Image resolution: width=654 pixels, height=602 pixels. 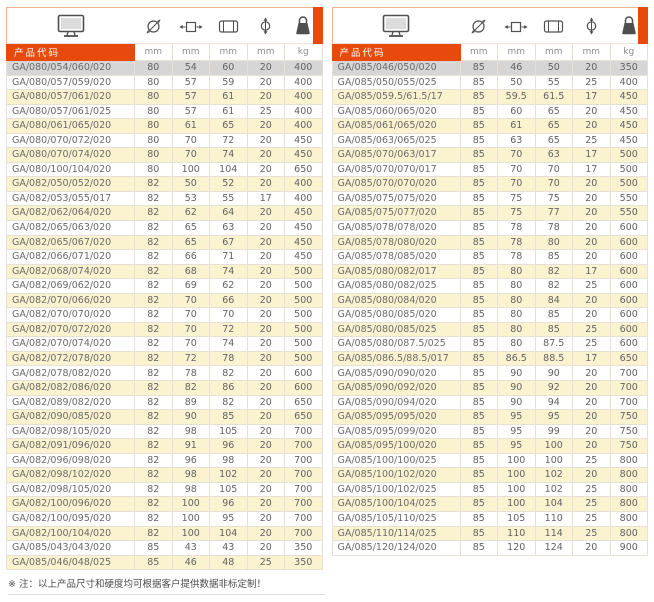 I want to click on table-row: GA/082/078/082/020 82 78 82 20 600, so click(x=164, y=373).